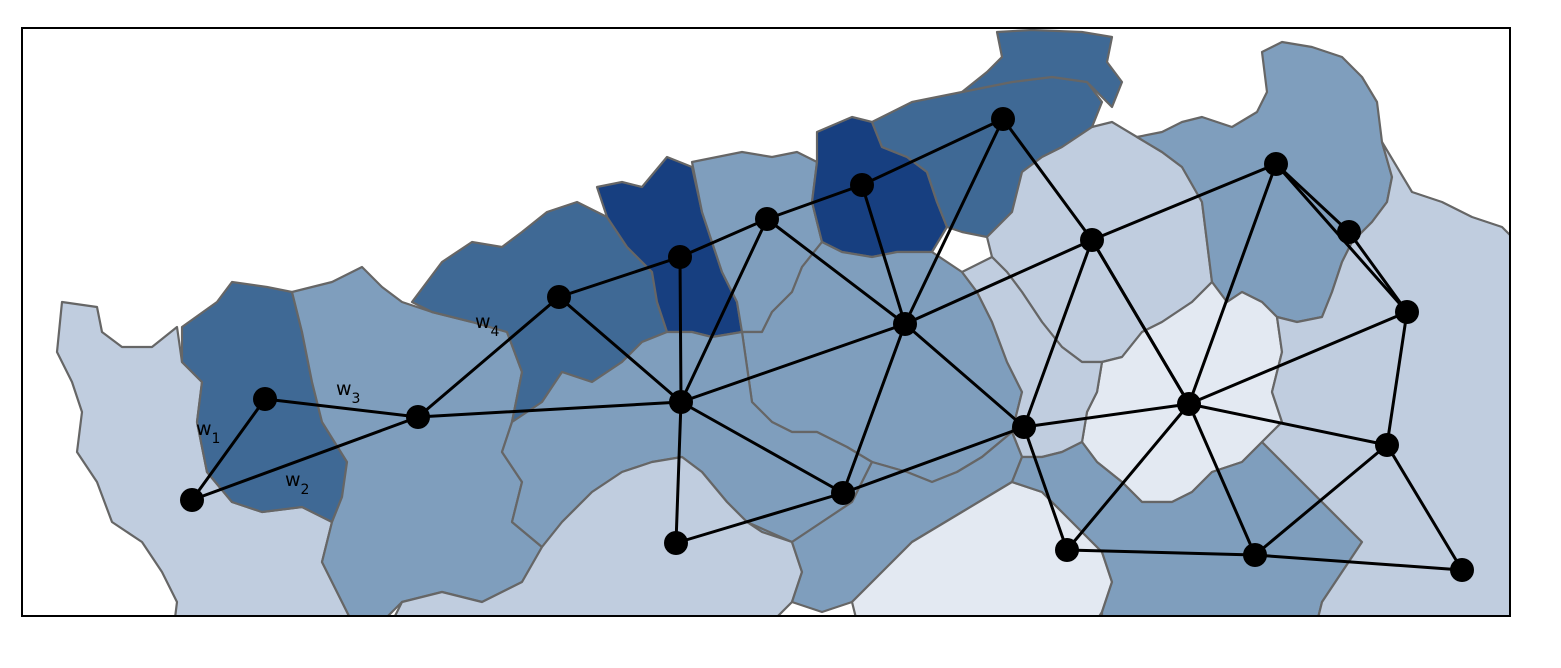  I want to click on weight-label-w1: w1, so click(208, 432).